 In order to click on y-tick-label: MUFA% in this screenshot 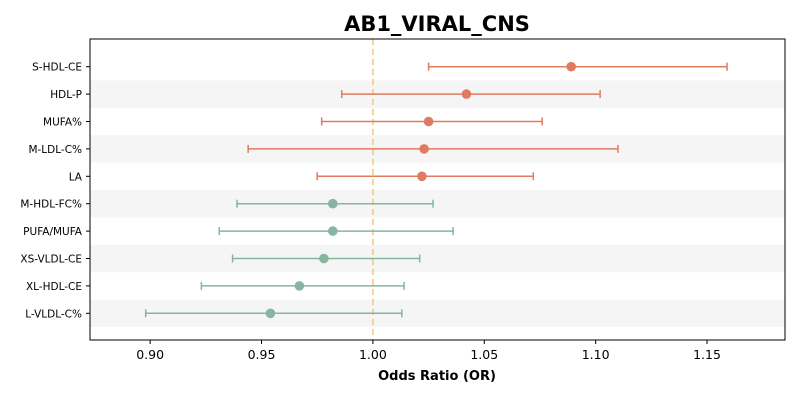, I will do `click(62, 123)`.